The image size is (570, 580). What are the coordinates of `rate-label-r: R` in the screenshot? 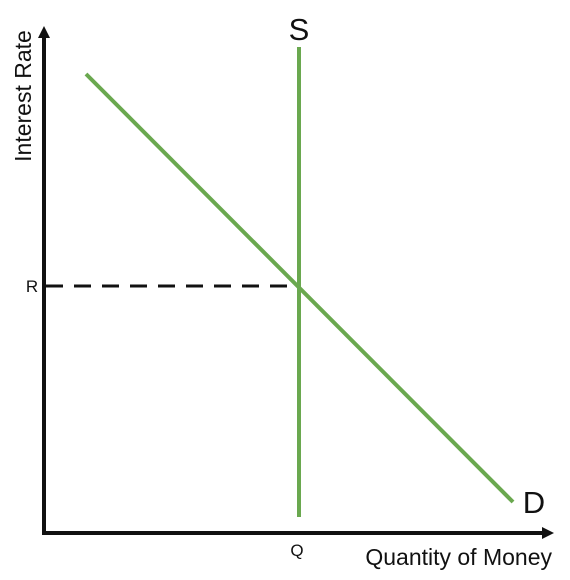 It's located at (32, 286).